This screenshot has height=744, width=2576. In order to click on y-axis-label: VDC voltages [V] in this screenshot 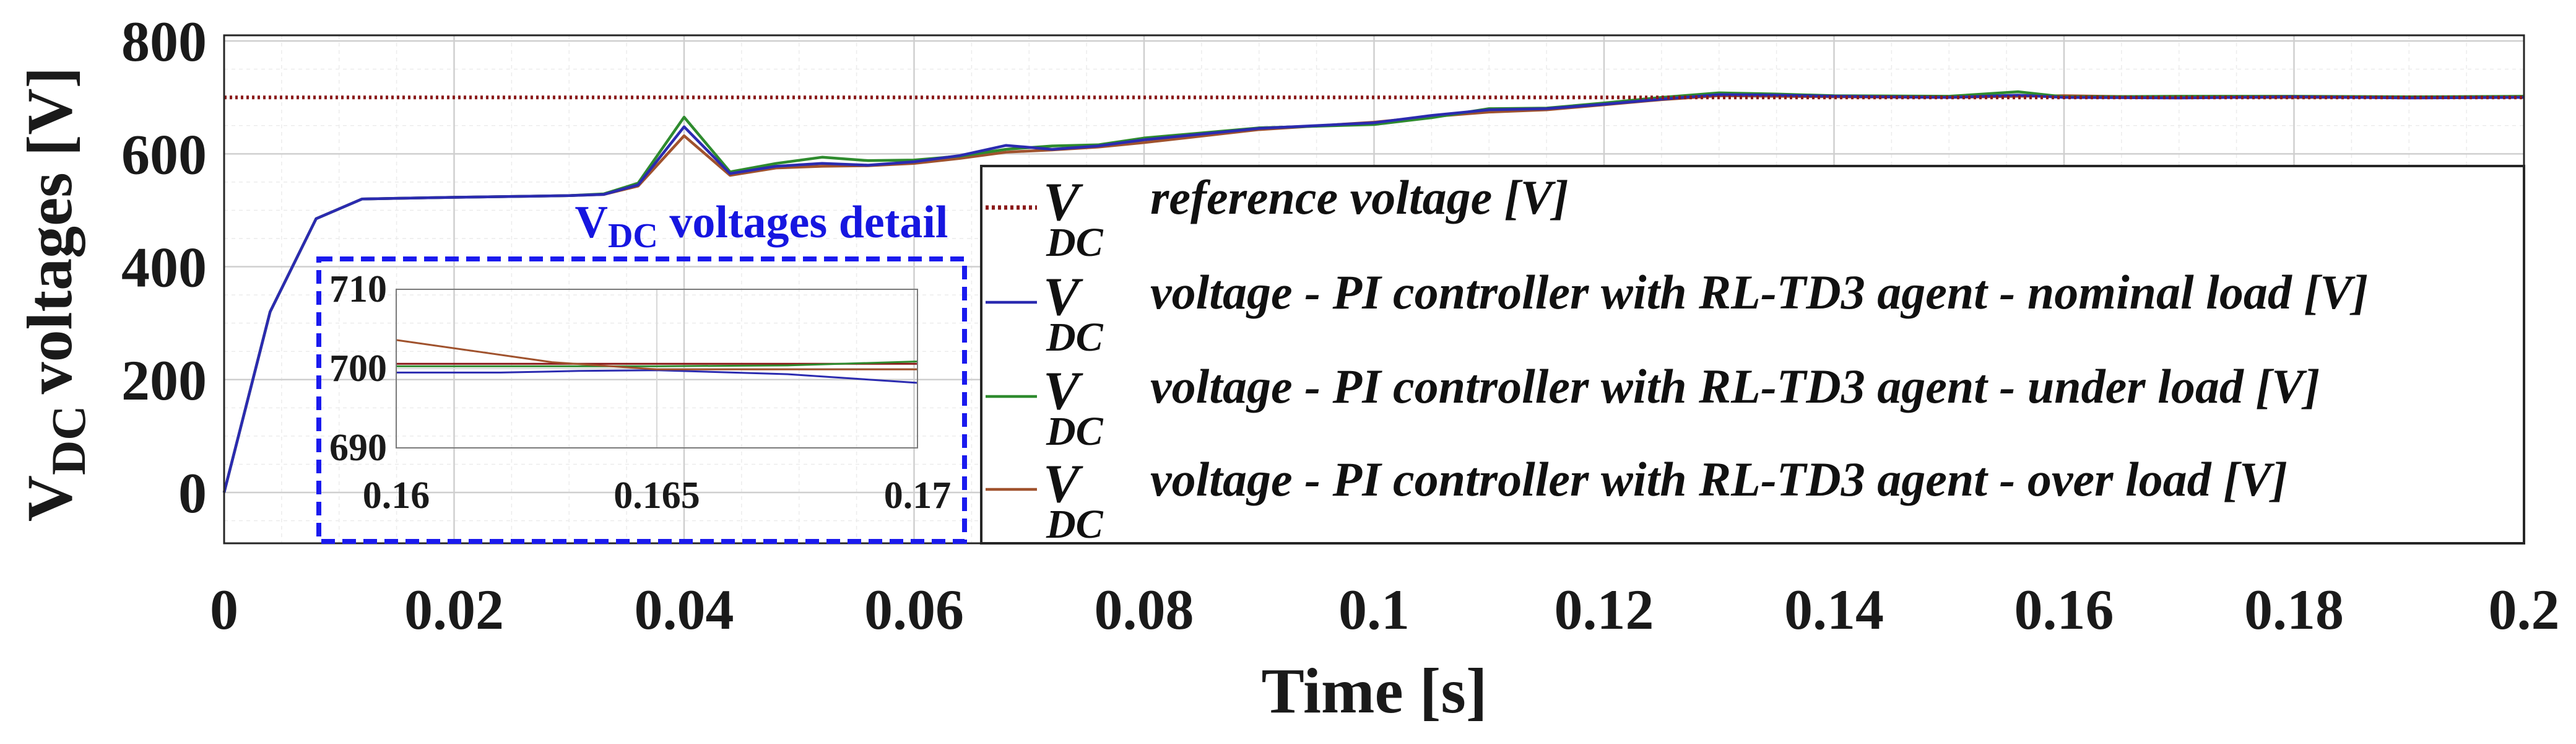, I will do `click(54, 294)`.